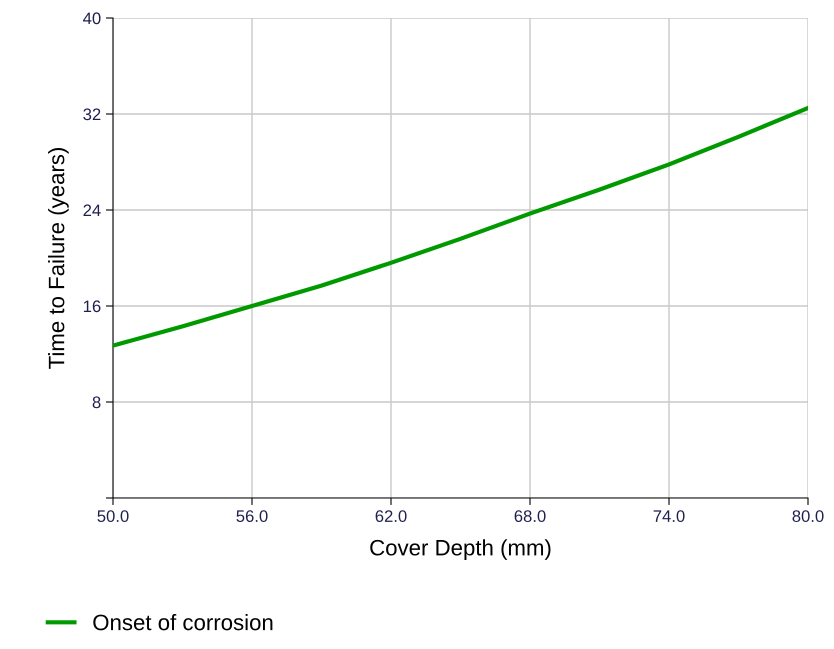 This screenshot has height=649, width=834. Describe the element at coordinates (808, 516) in the screenshot. I see `x-tick-label: 80.0` at that location.